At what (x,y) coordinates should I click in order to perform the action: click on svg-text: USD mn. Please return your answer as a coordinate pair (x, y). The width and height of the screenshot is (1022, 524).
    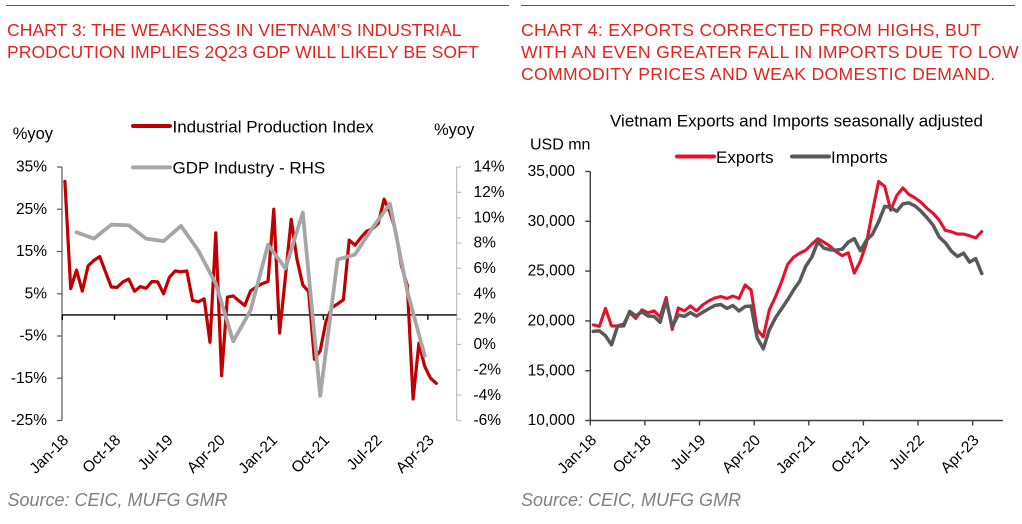
    Looking at the image, I should click on (560, 145).